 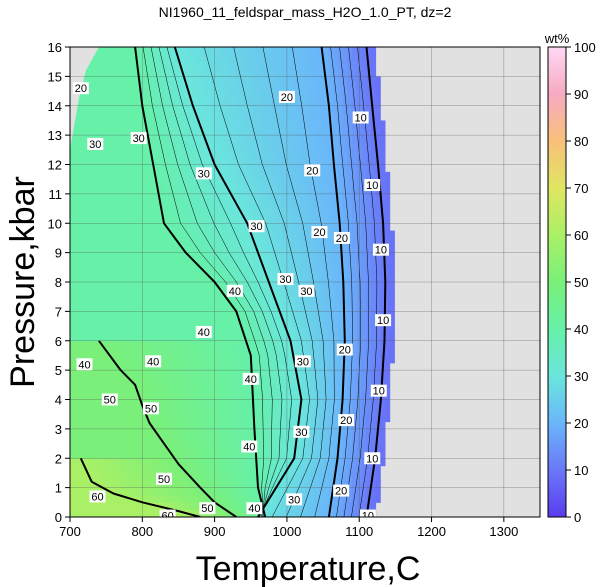 What do you see at coordinates (341, 491) in the screenshot?
I see `contour-label: 20` at bounding box center [341, 491].